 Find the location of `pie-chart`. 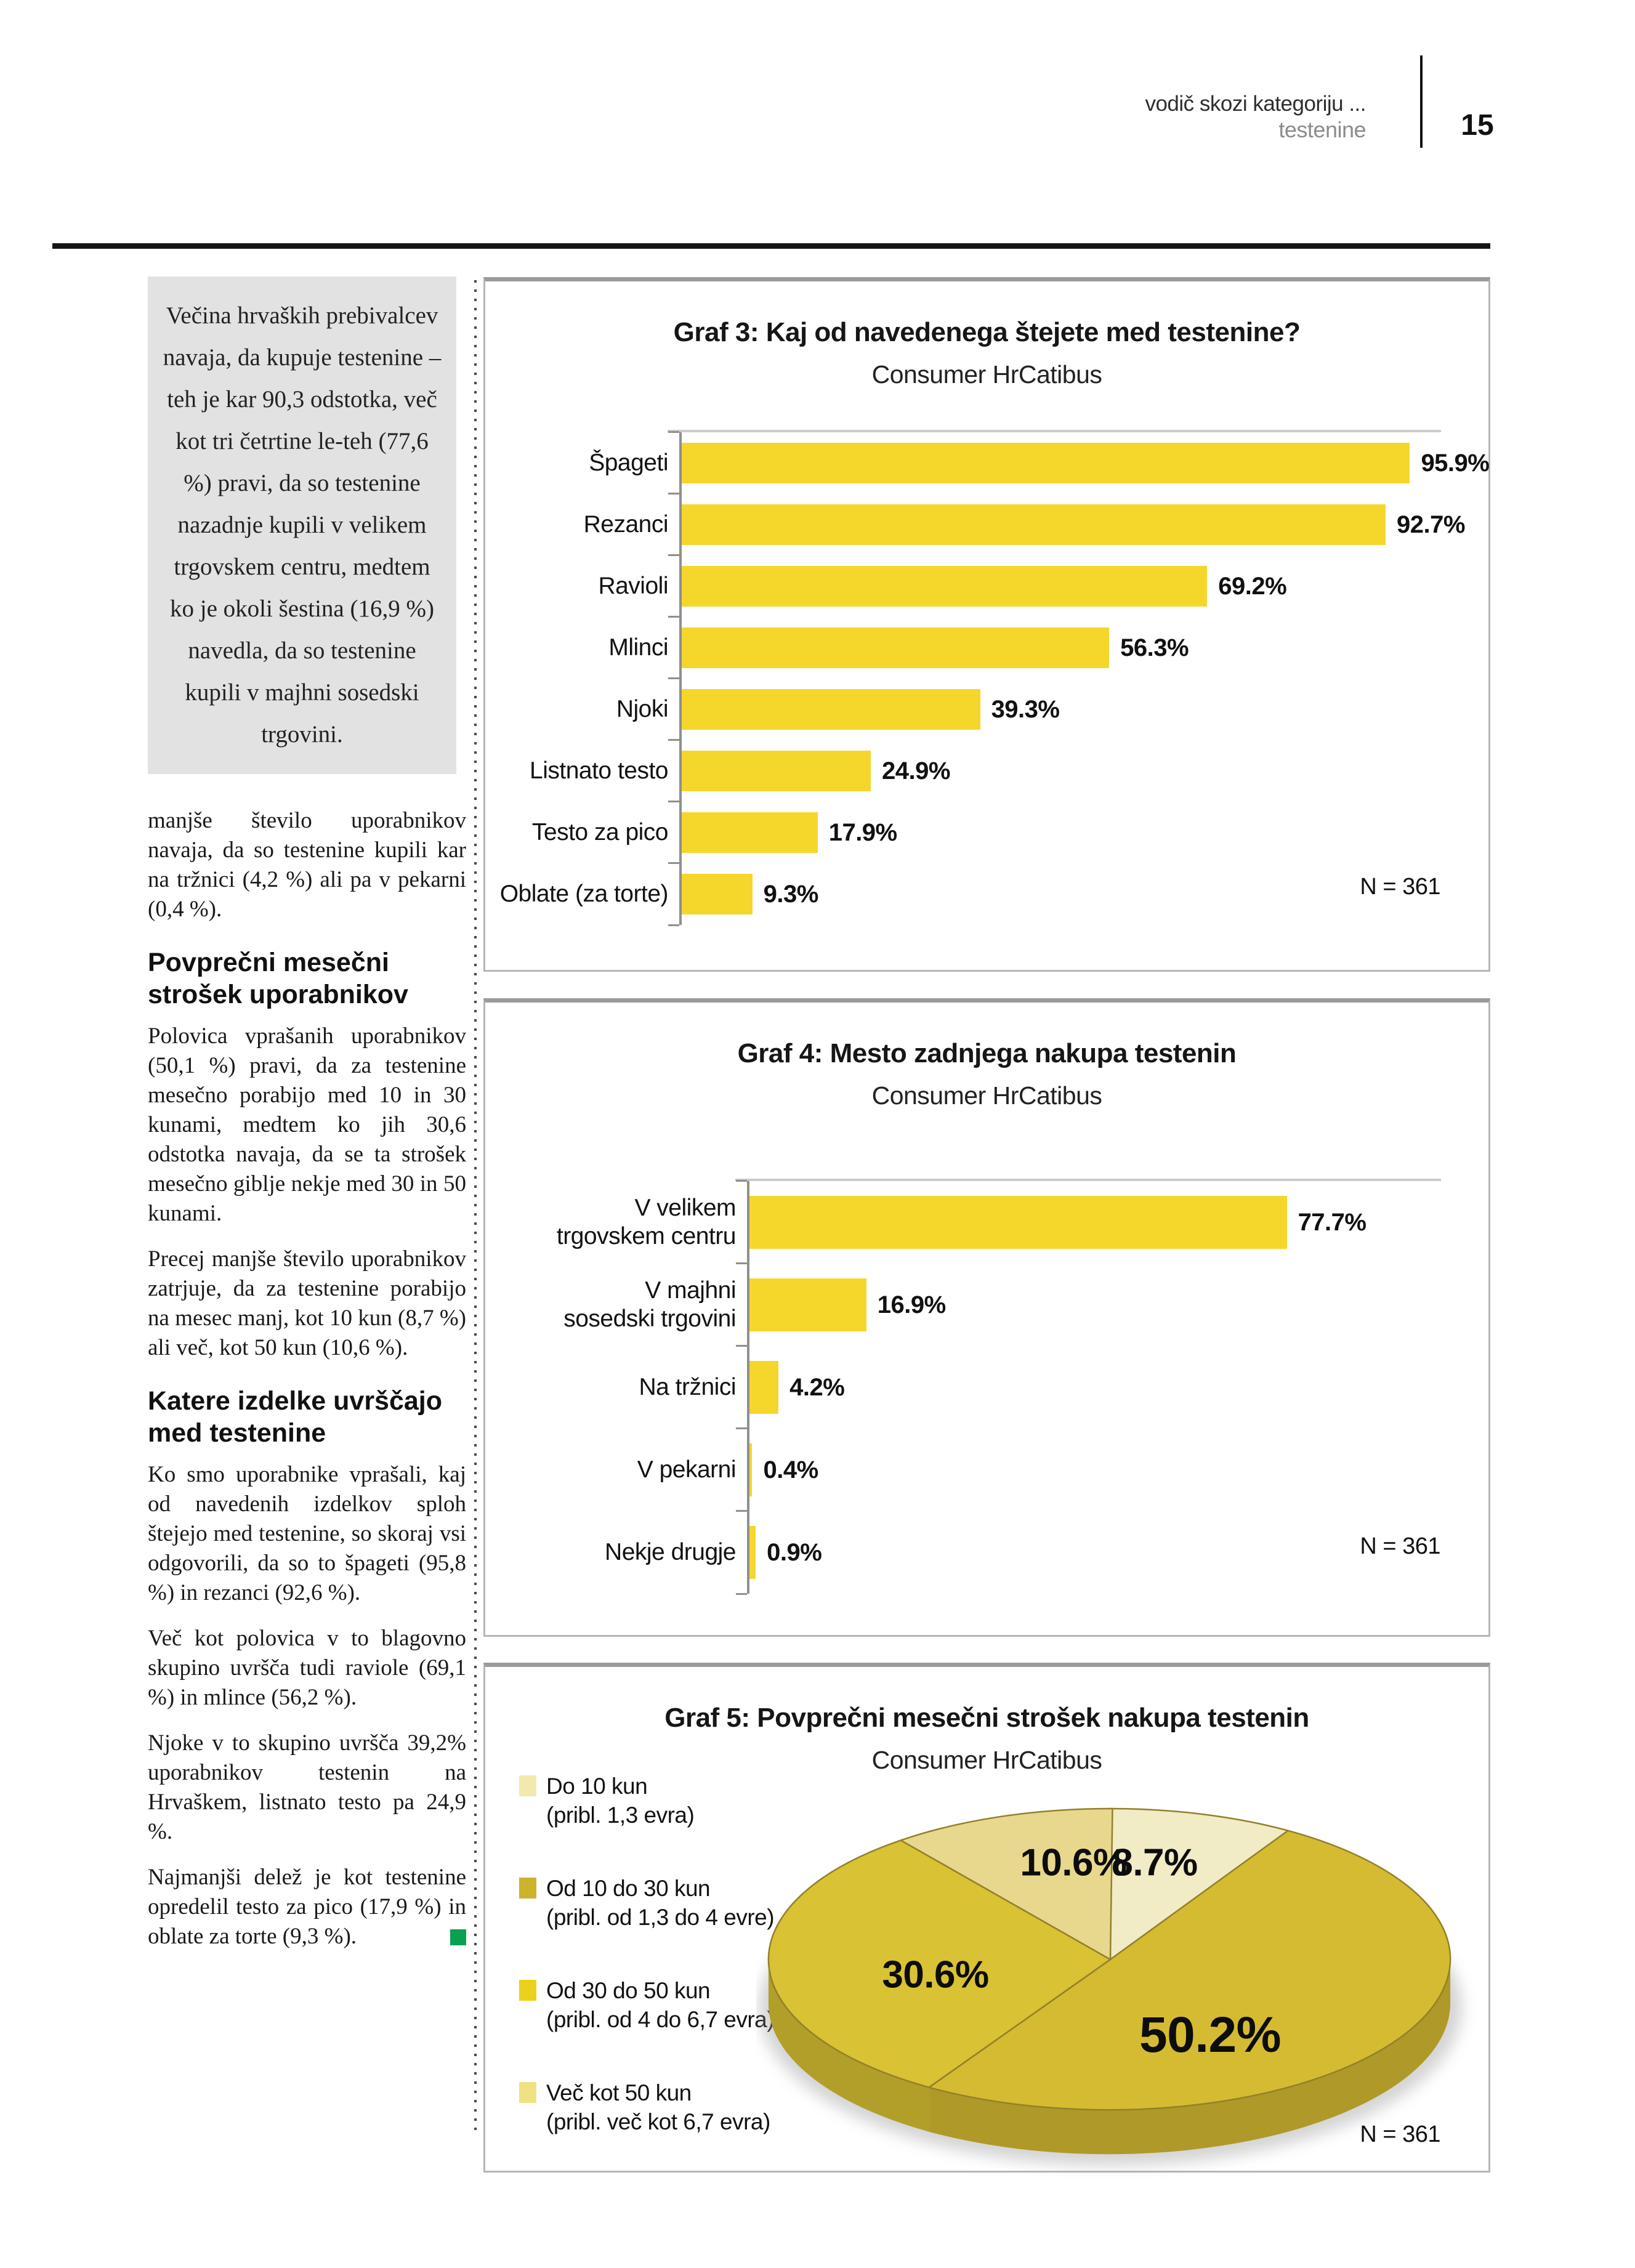

pie-chart is located at coordinates (1110, 1986).